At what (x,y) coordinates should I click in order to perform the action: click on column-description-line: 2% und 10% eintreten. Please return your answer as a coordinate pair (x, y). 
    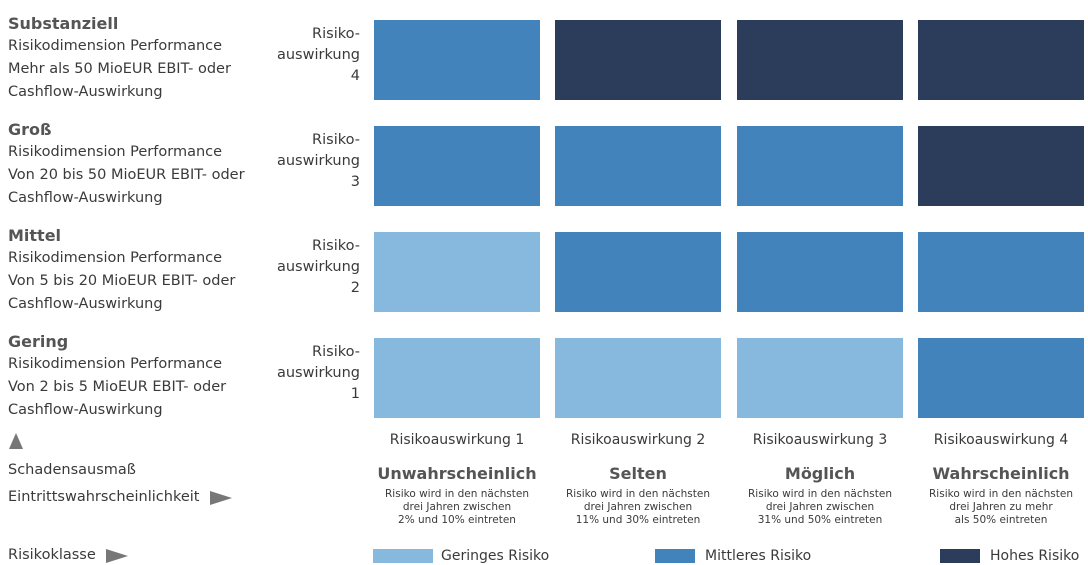
    Looking at the image, I should click on (457, 520).